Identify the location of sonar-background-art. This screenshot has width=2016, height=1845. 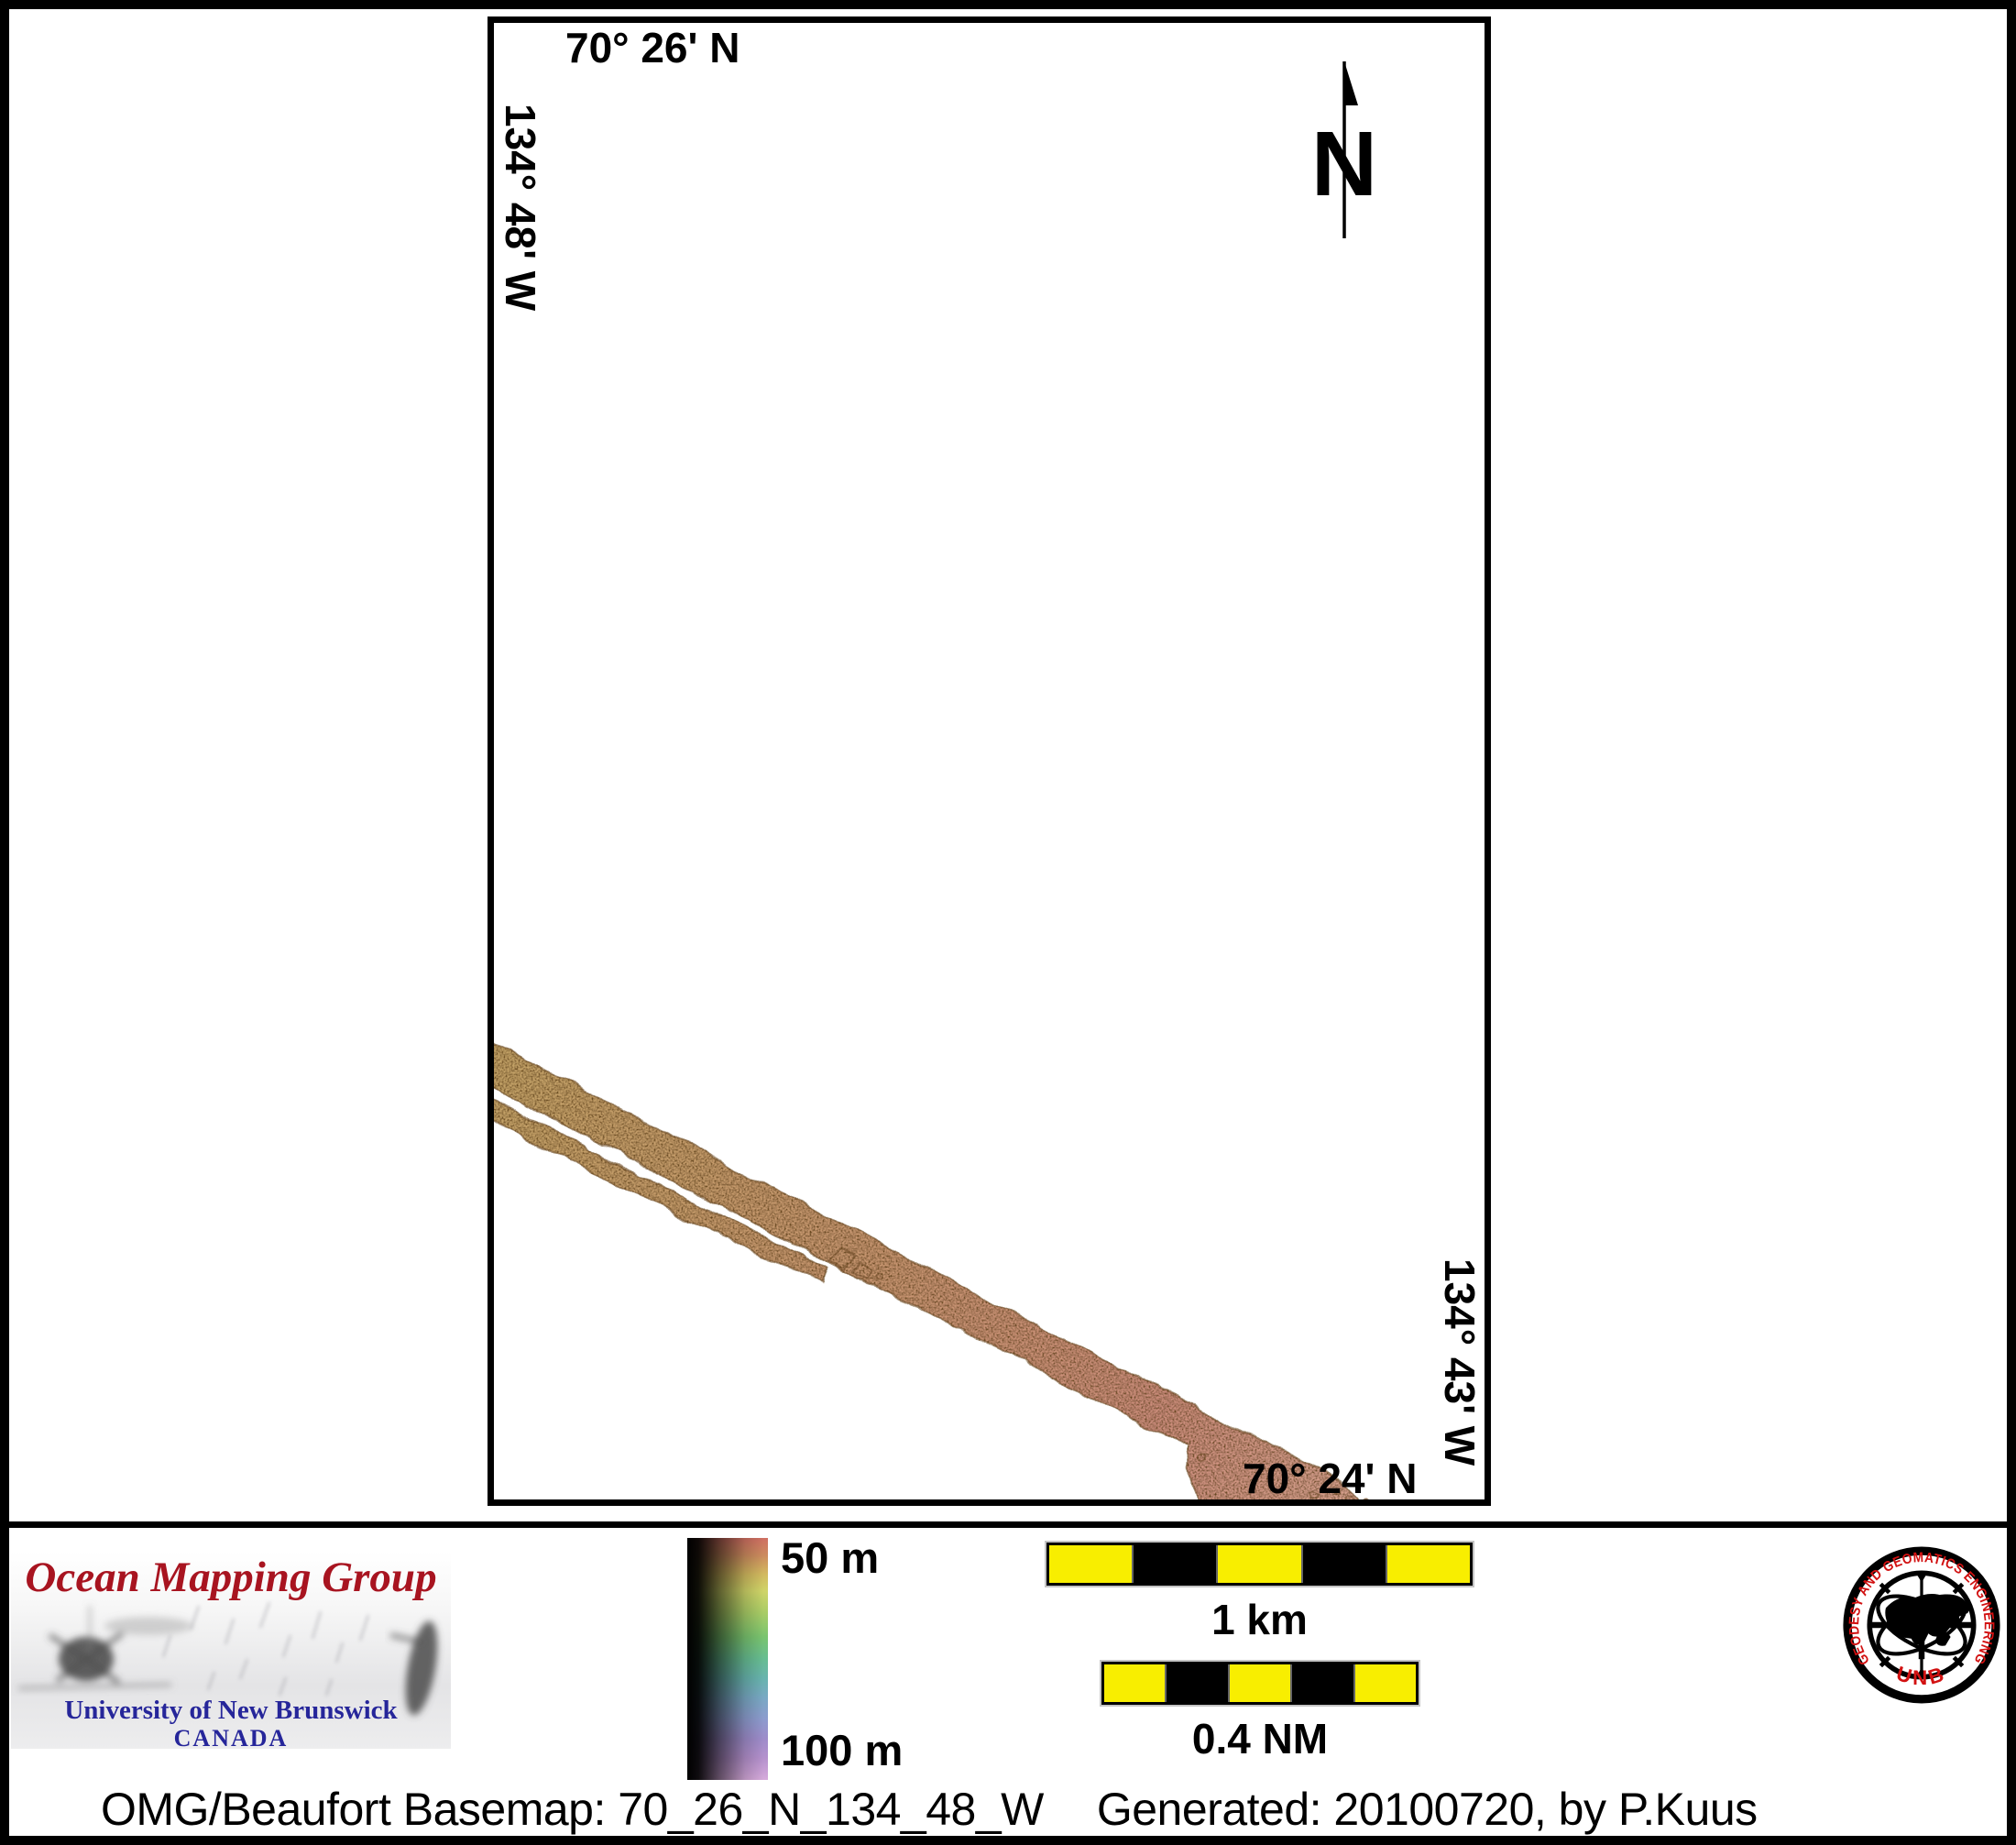
(227, 1658).